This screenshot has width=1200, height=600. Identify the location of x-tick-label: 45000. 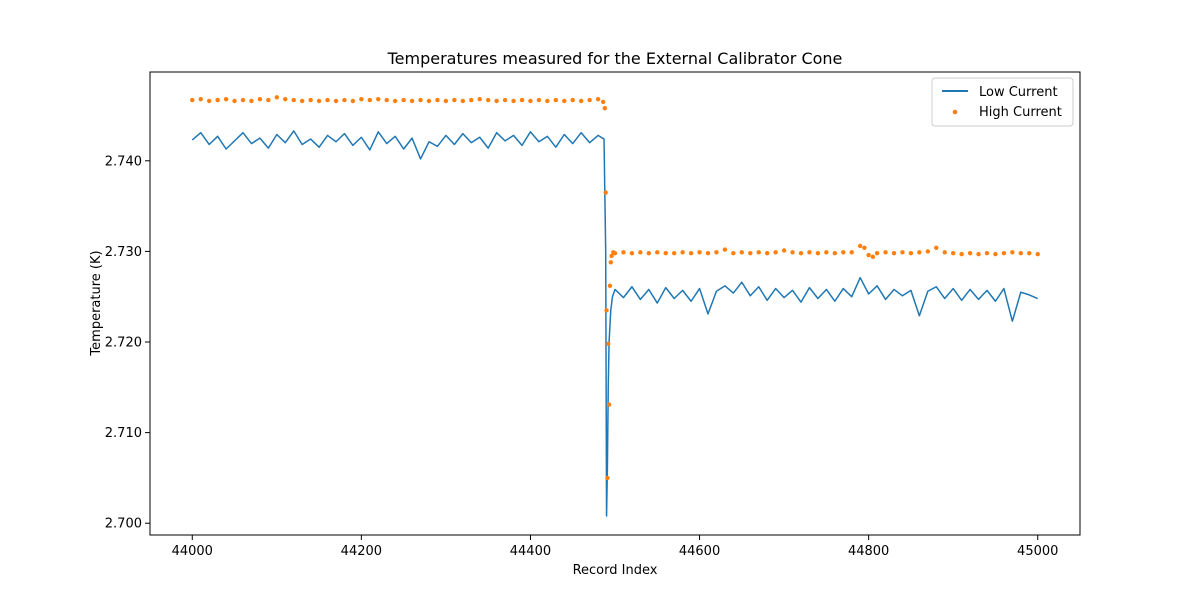
(1037, 551).